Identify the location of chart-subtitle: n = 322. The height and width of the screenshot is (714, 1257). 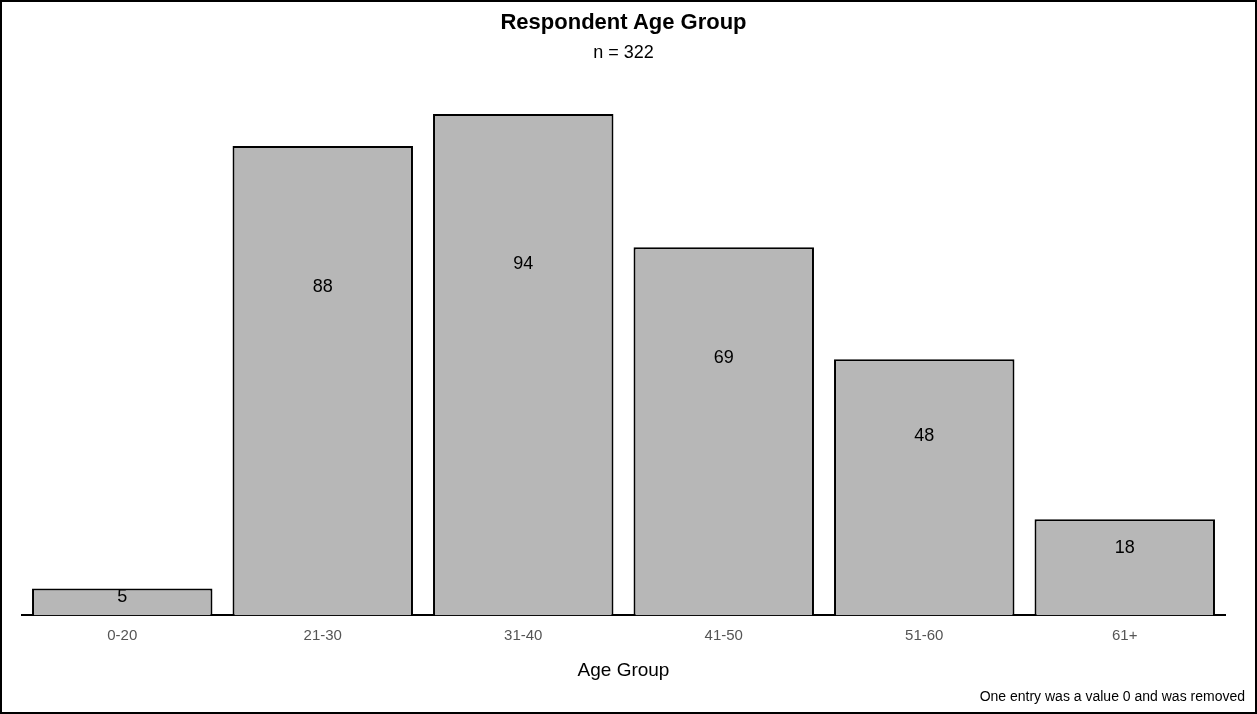
(623, 52).